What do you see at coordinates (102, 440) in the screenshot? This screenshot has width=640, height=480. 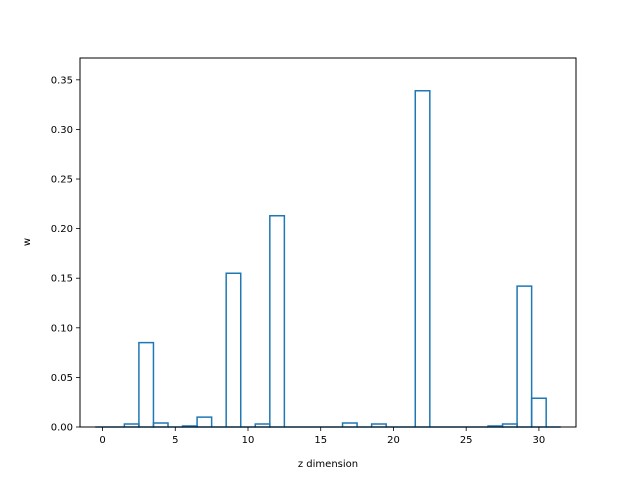 I see `x-tick-label: 0` at bounding box center [102, 440].